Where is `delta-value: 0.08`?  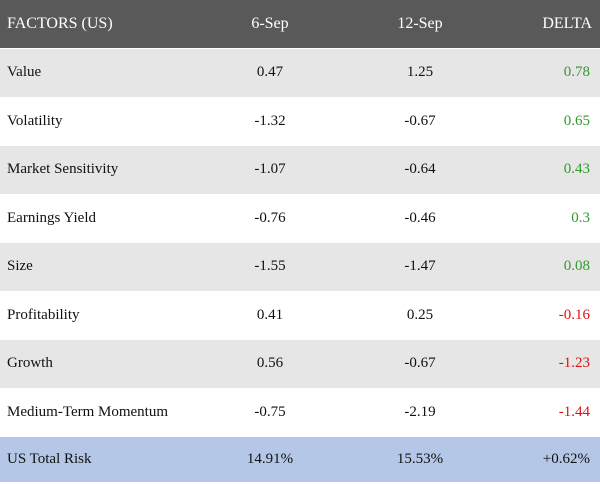
delta-value: 0.08 is located at coordinates (576, 266).